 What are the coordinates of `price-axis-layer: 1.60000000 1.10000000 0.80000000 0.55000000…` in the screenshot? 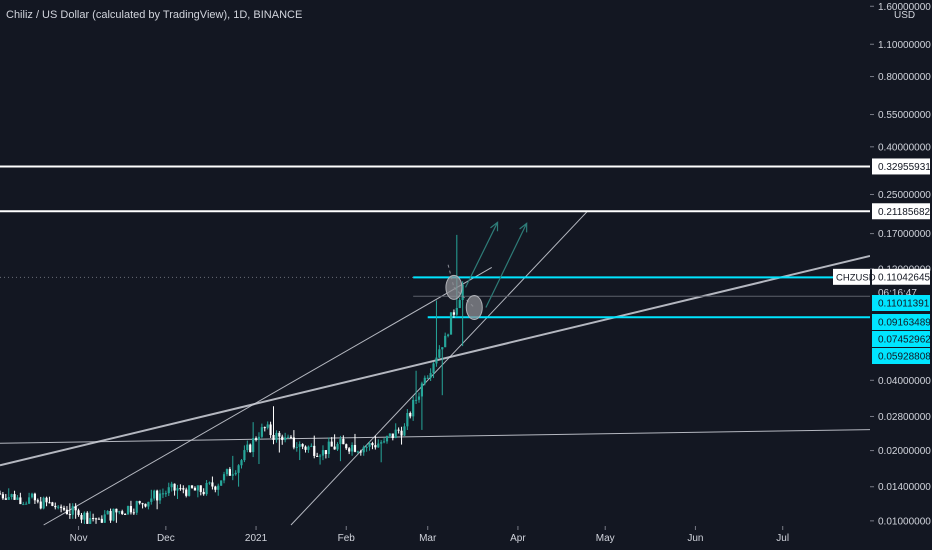 It's located at (882, 275).